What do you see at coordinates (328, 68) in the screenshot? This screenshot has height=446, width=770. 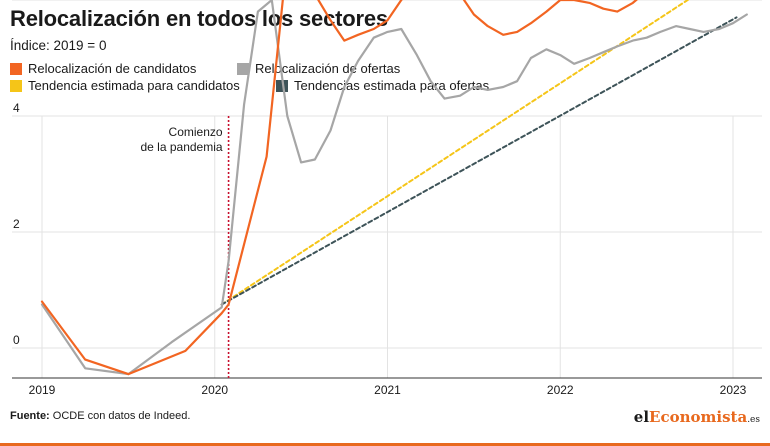 I see `legend-label-ofertas: Relocalización de ofertas` at bounding box center [328, 68].